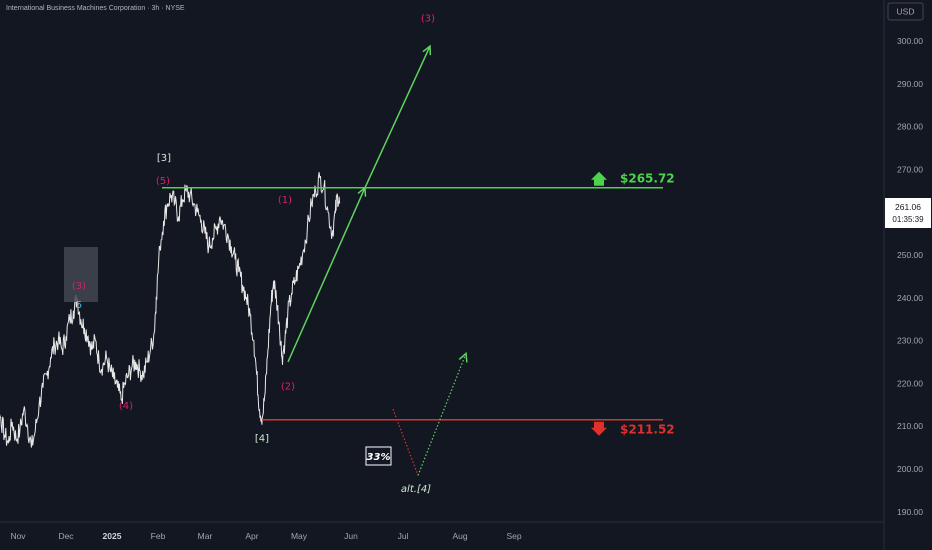 The width and height of the screenshot is (932, 550). Describe the element at coordinates (910, 41) in the screenshot. I see `price-axis-tick-label: 300.00` at that location.